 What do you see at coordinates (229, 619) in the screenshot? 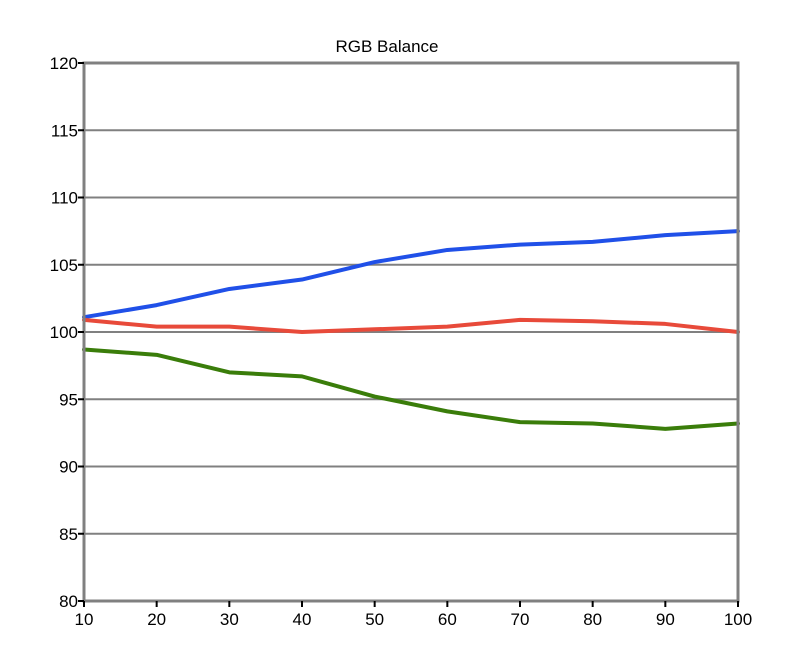
I see `x-tick-label-30: 30` at bounding box center [229, 619].